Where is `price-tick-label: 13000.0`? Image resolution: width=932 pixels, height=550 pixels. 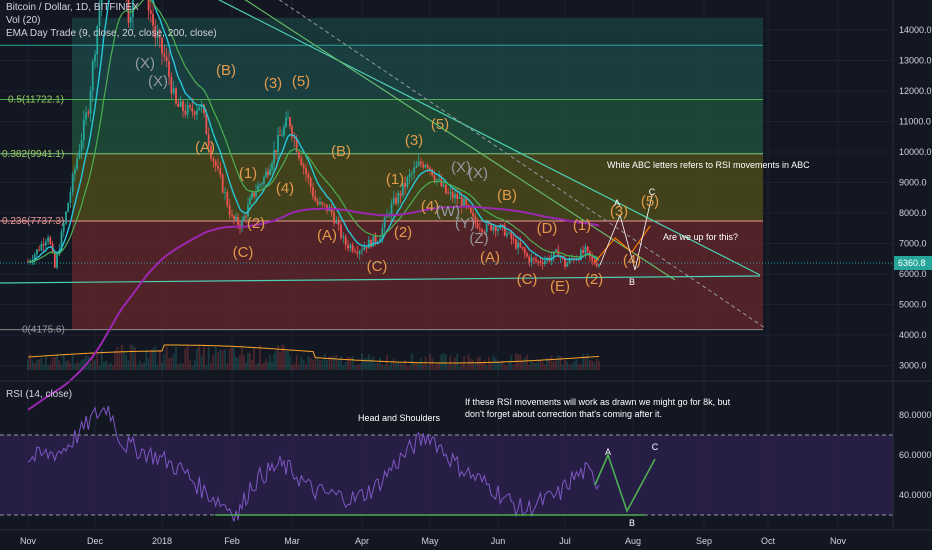
price-tick-label: 13000.0 is located at coordinates (915, 61).